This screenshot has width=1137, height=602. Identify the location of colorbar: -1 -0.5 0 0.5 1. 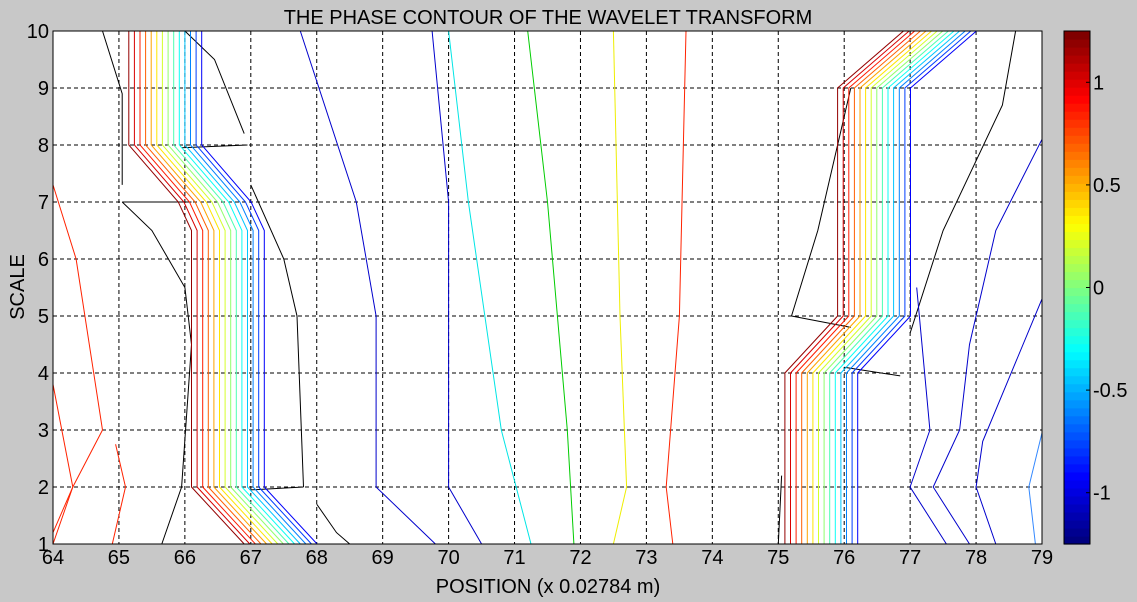
(1095, 287).